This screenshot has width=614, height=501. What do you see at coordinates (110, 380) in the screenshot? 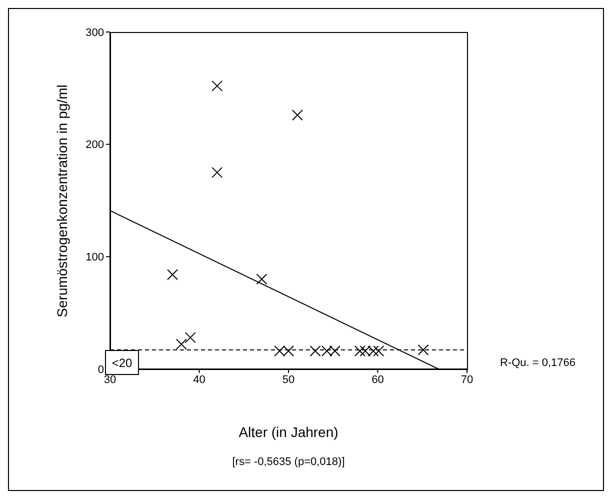
I see `x-tick-label: 30` at bounding box center [110, 380].